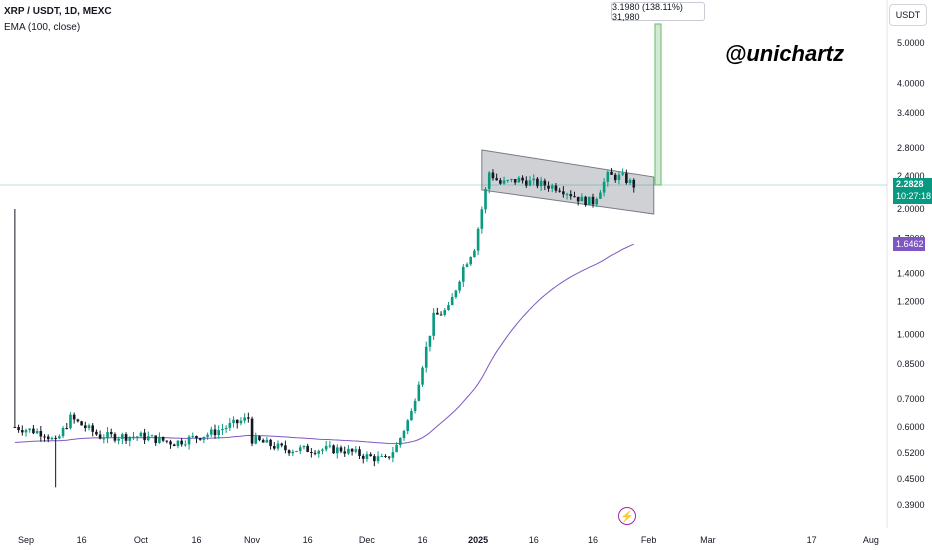  Describe the element at coordinates (627, 516) in the screenshot. I see `lightning-icon: ⚡` at that location.